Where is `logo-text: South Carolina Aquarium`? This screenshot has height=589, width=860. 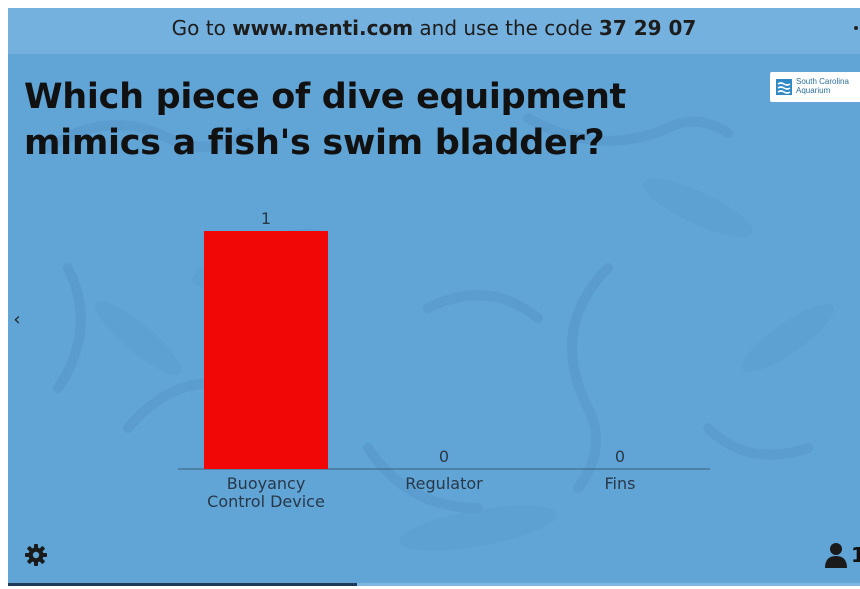
logo-text: South Carolina Aquarium is located at coordinates (828, 86).